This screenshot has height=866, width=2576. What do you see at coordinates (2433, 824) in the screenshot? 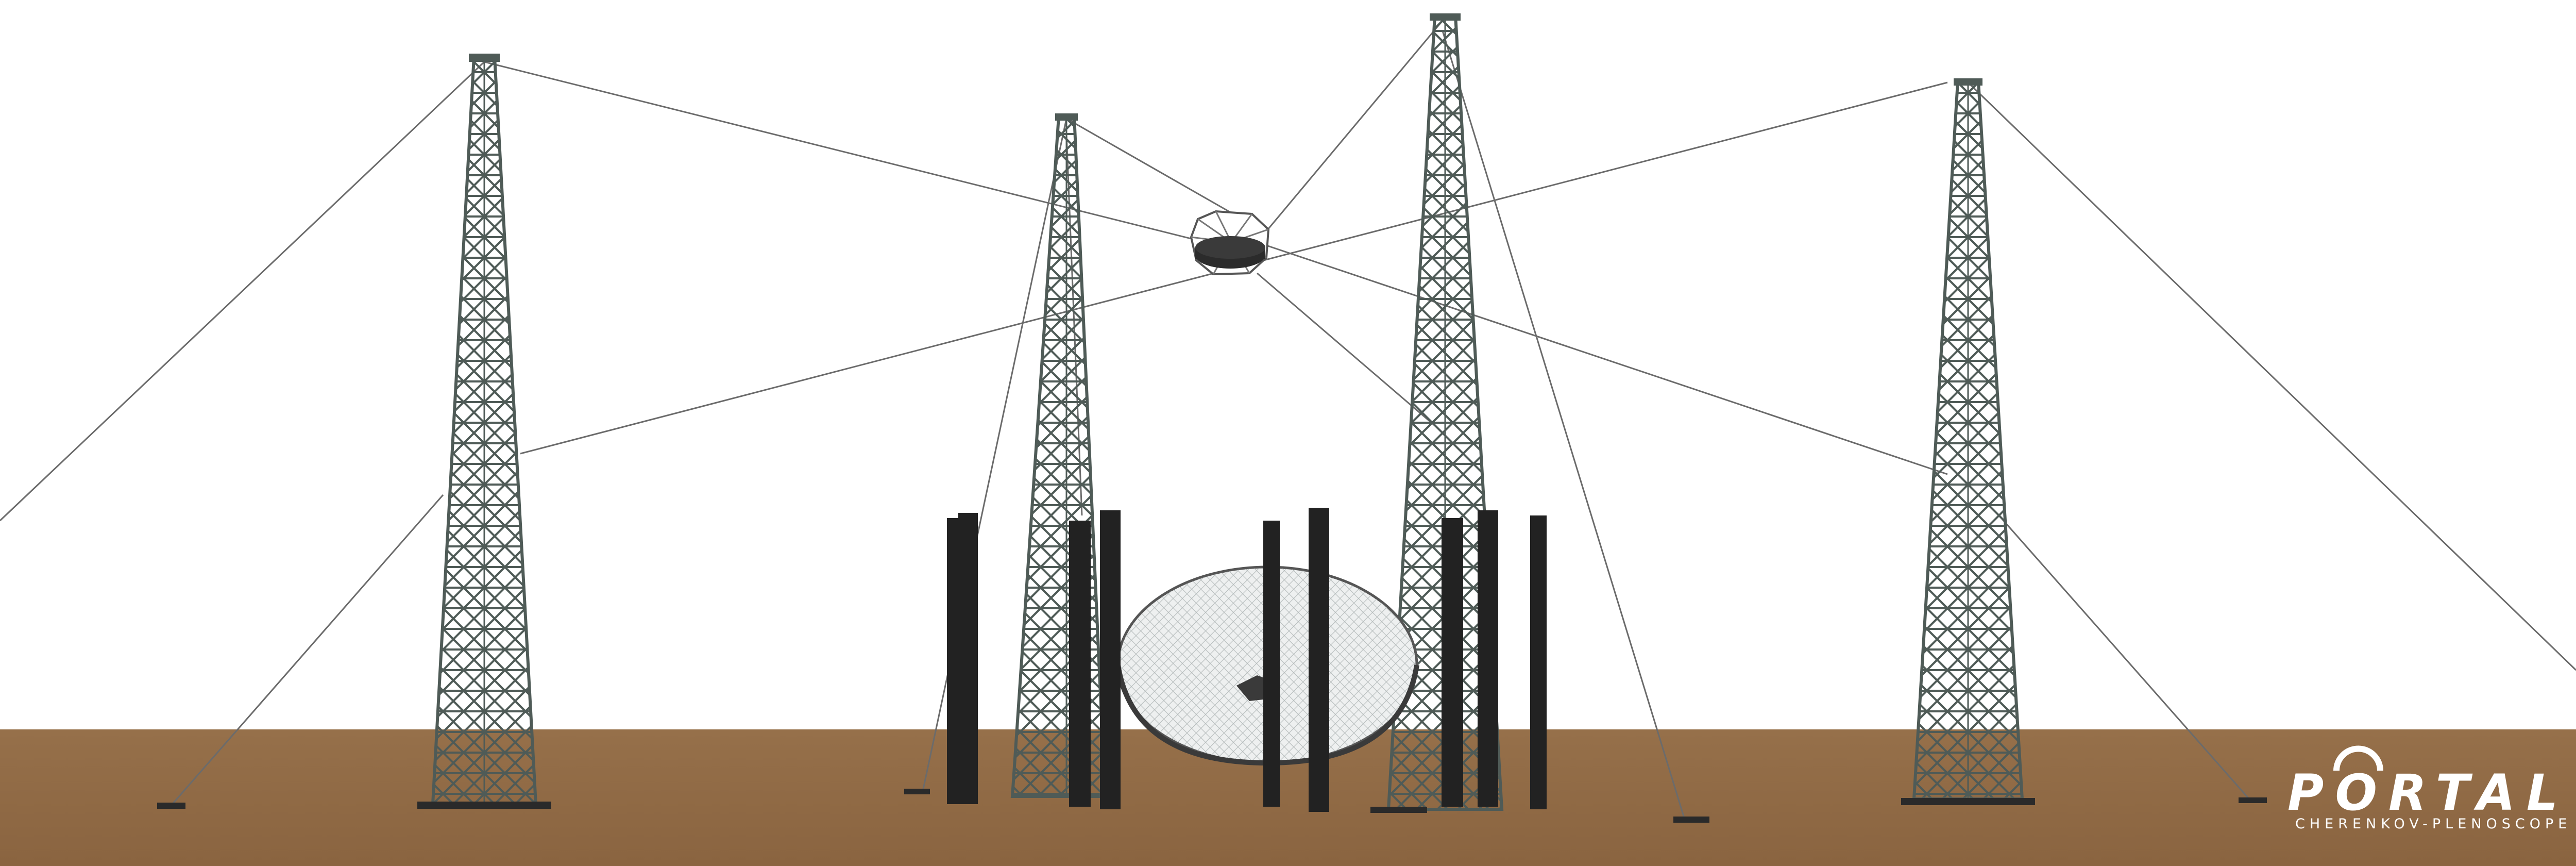
I see `logo-subtitle: CHERENKOV-PLENOSCOPE` at bounding box center [2433, 824].